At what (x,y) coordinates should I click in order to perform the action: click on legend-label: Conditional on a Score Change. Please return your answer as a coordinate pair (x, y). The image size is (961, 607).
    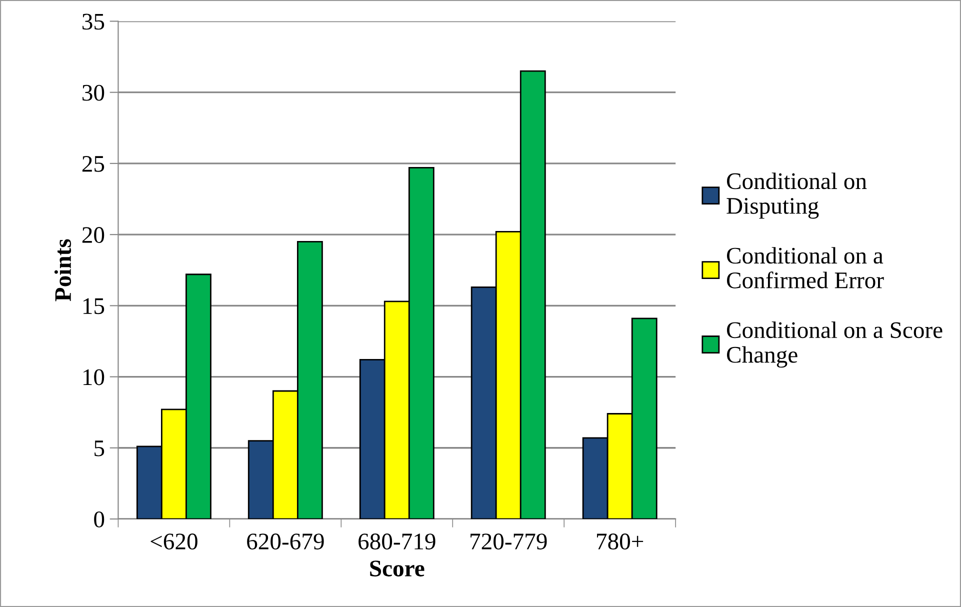
    Looking at the image, I should click on (834, 345).